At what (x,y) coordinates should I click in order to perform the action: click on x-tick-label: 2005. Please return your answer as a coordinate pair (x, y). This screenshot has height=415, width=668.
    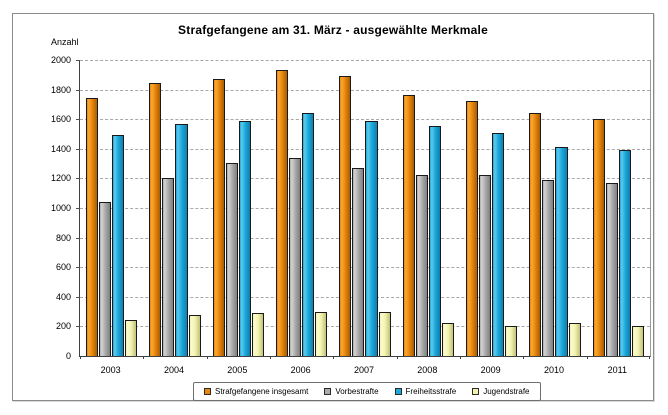
    Looking at the image, I should click on (237, 370).